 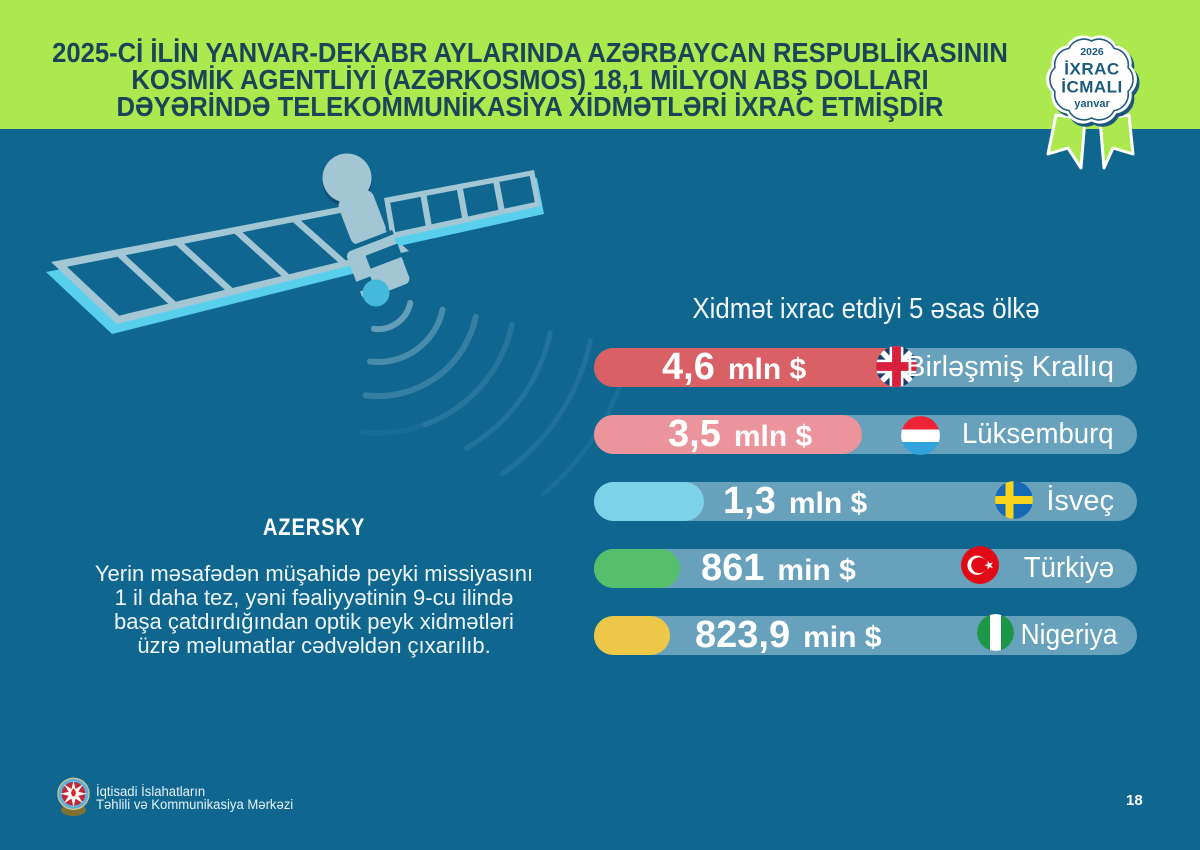 What do you see at coordinates (1091, 69) in the screenshot?
I see `svg-text: İXRAC` at bounding box center [1091, 69].